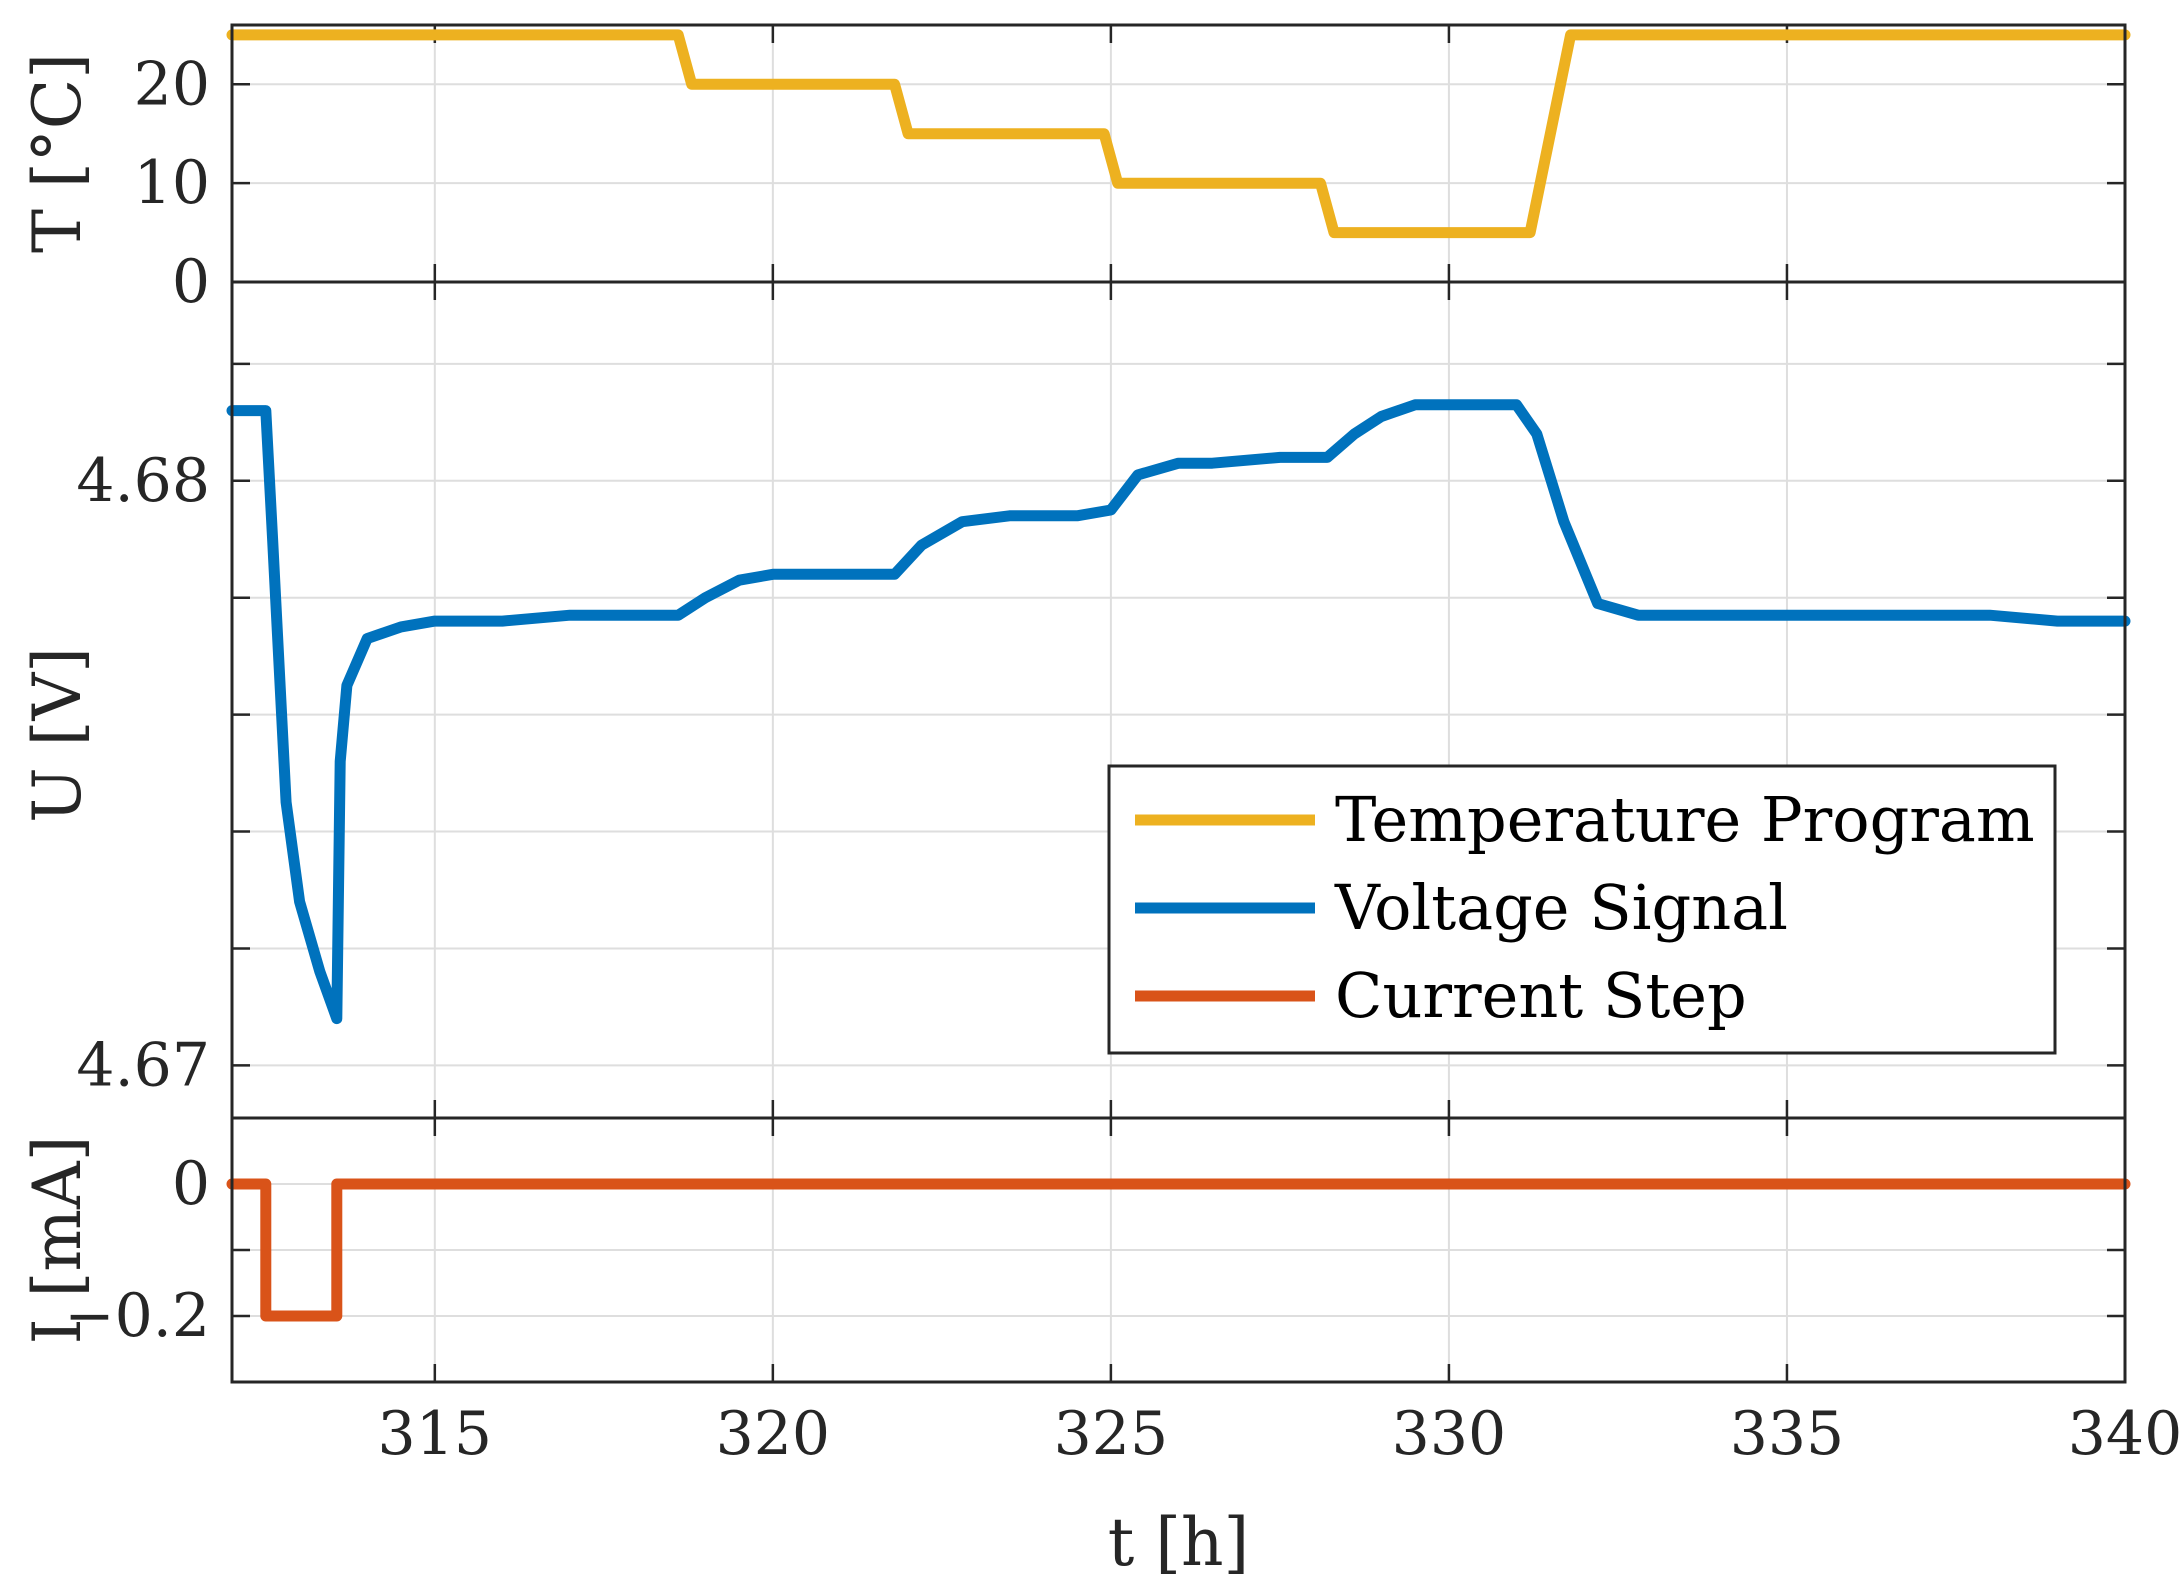 Image resolution: width=2182 pixels, height=1595 pixels. Describe the element at coordinates (57, 1240) in the screenshot. I see `current-ylabel: I [mA]` at that location.